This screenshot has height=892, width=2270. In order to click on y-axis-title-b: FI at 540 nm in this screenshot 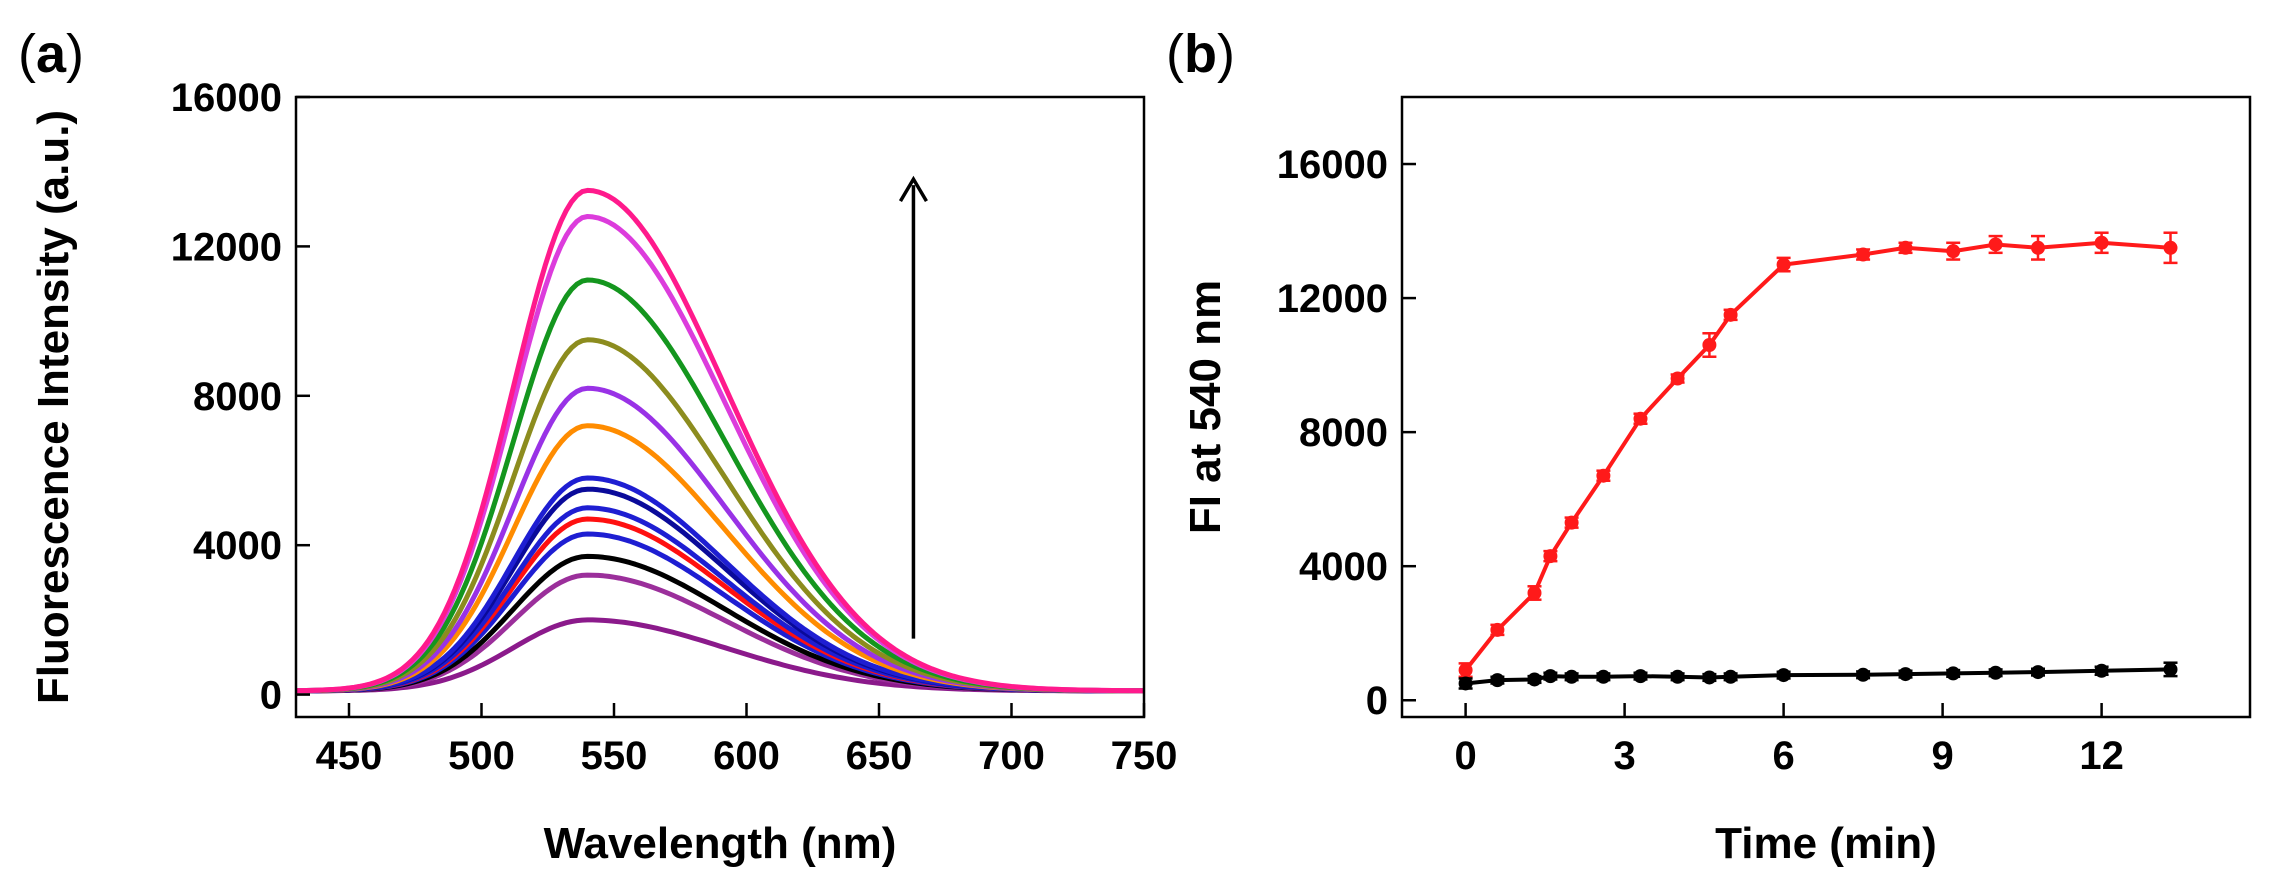, I will do `click(1205, 407)`.